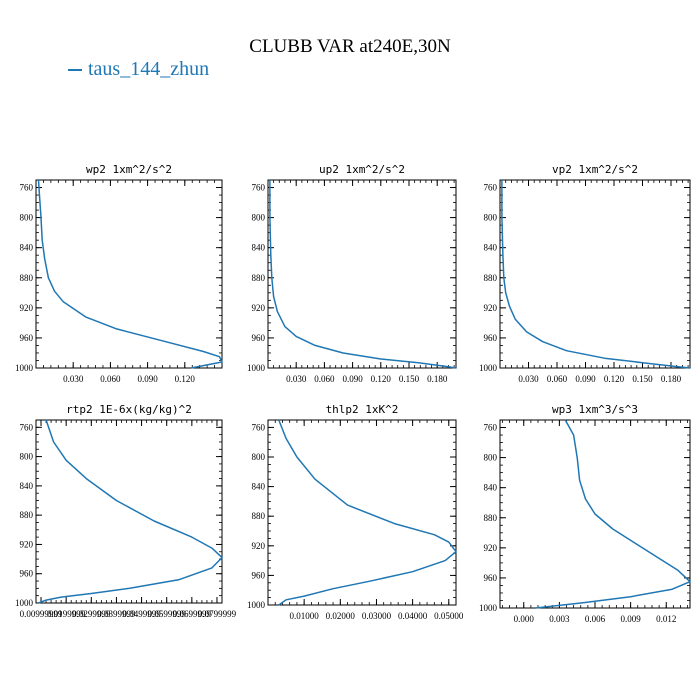  I want to click on x-tick-label: 0.0299999, so click(91, 614).